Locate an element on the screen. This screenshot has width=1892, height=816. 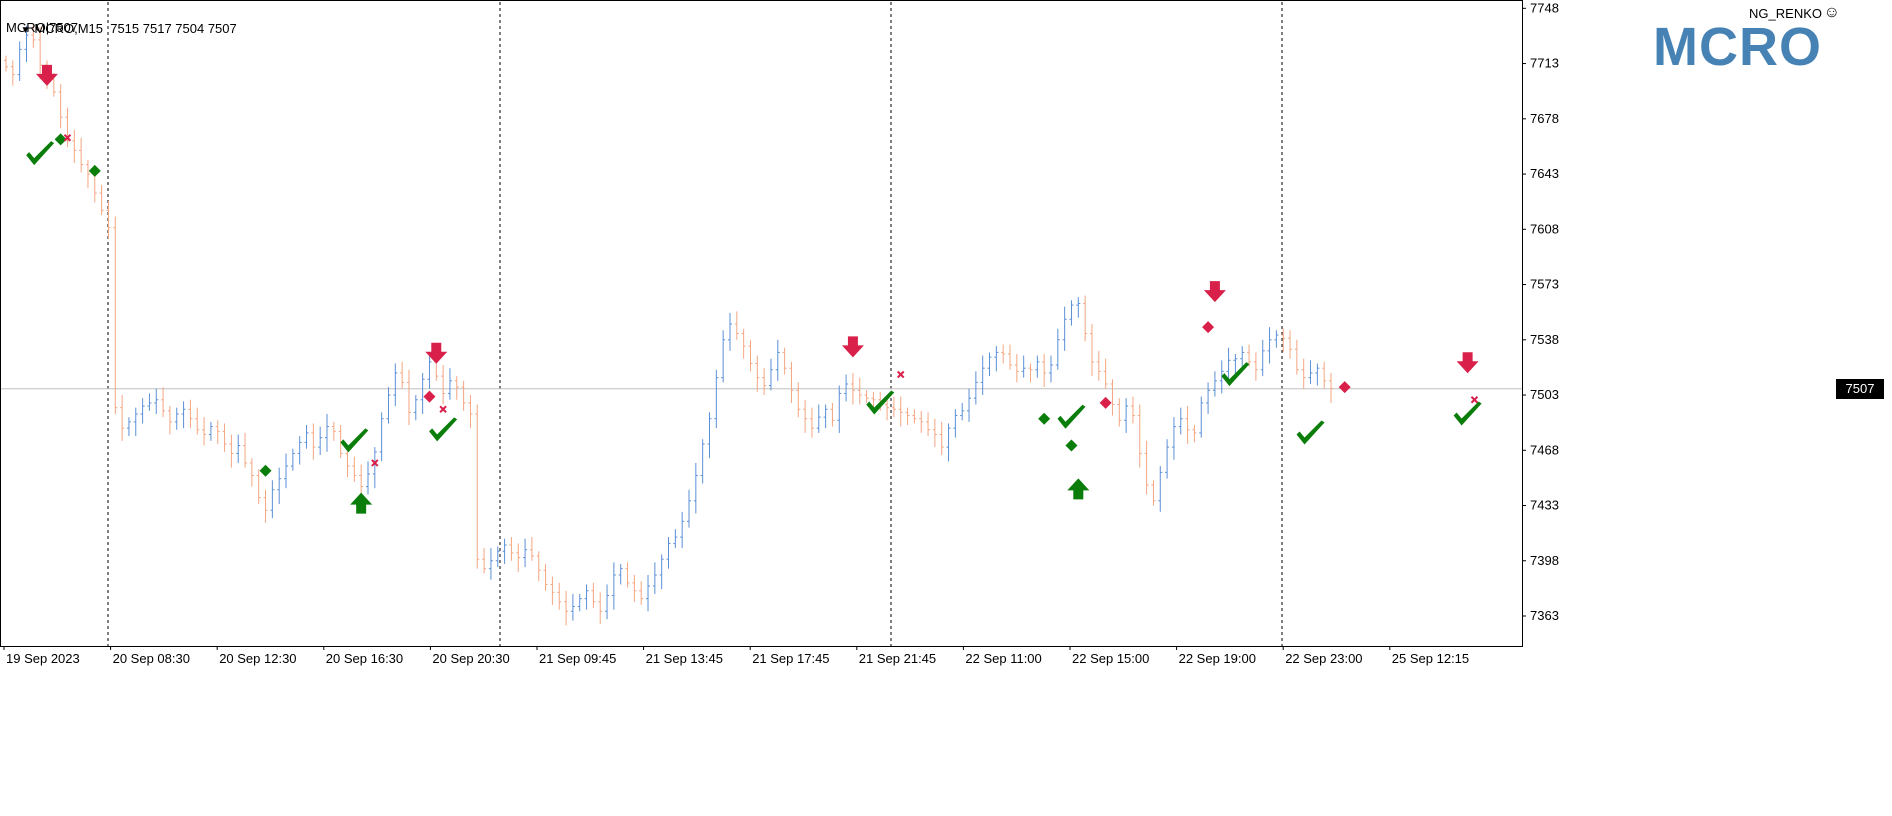
x-tick-label: 20 Sep 16:30 is located at coordinates (364, 658).